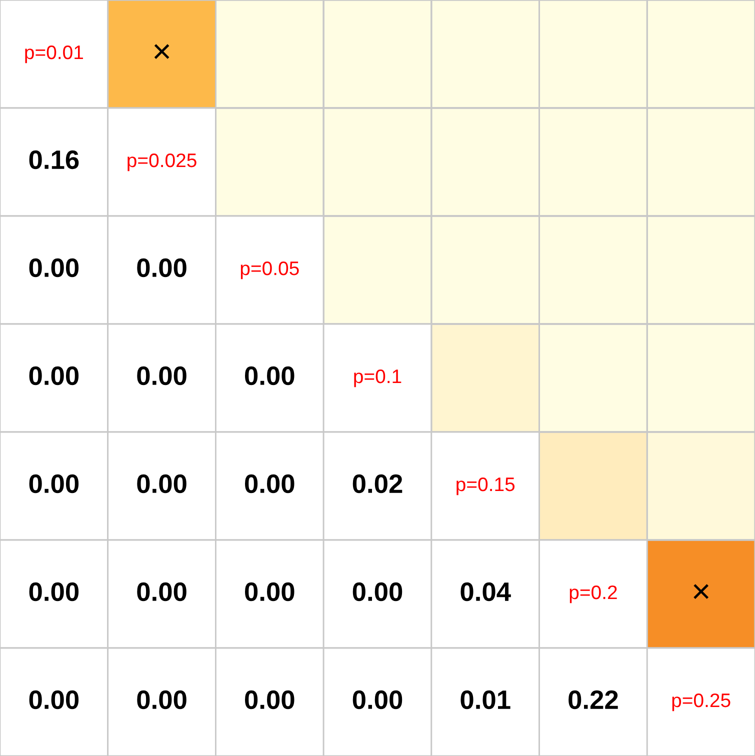  I want to click on data-label: 0.01, so click(485, 700).